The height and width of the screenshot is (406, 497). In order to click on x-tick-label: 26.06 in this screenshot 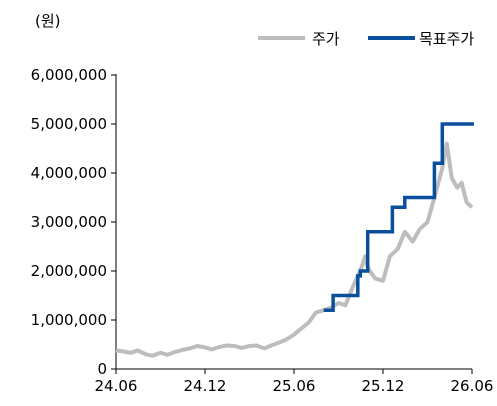, I will do `click(472, 386)`.